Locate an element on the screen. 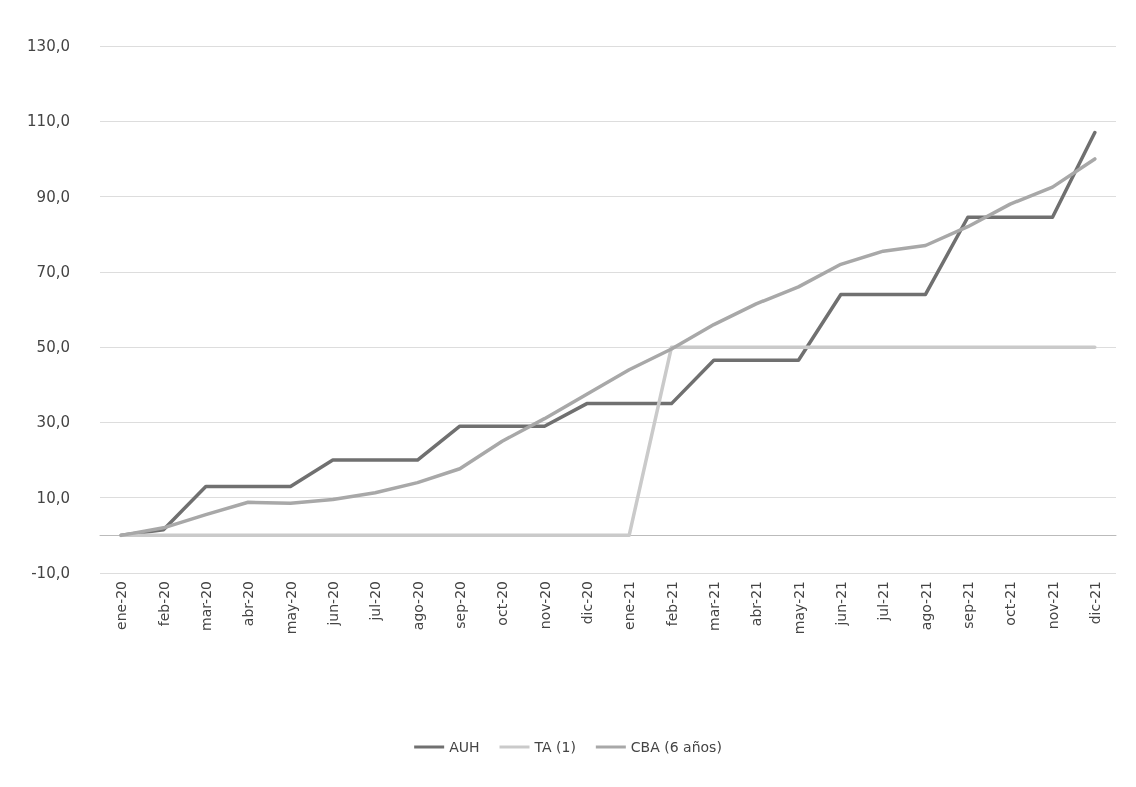  x-tick-label: sep-21 is located at coordinates (967, 605).